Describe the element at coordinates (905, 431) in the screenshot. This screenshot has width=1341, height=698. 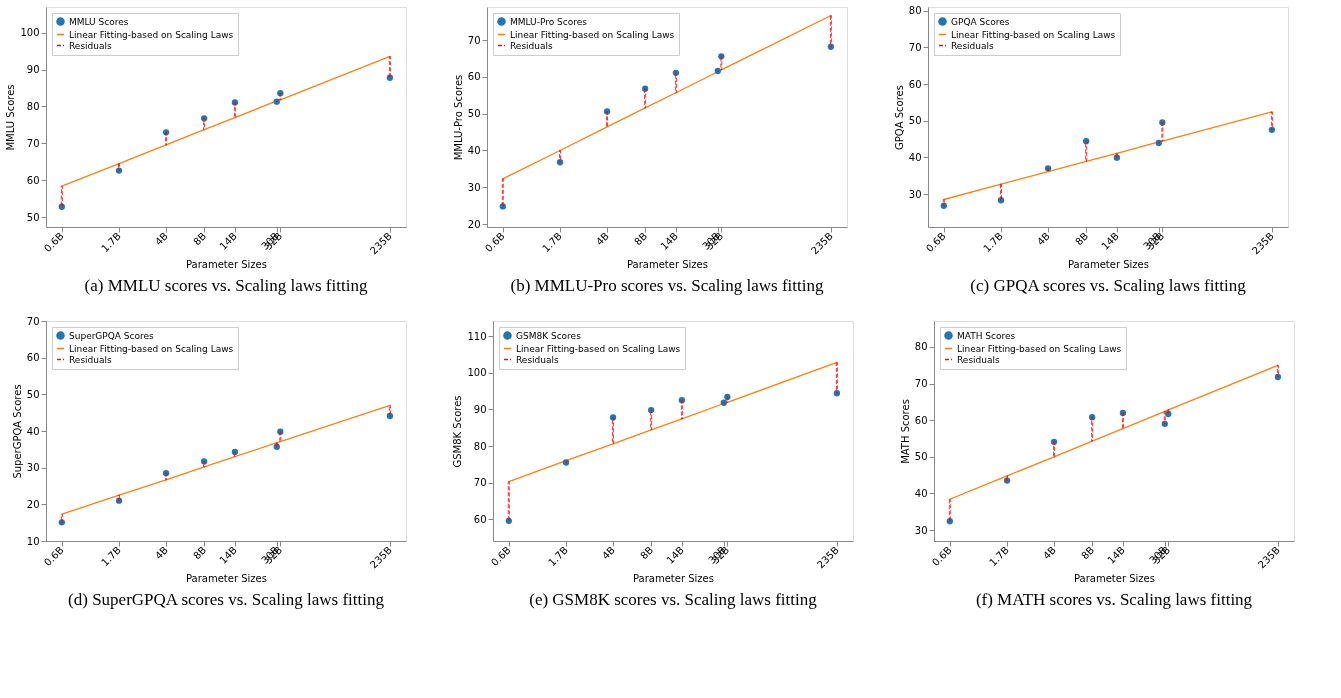
I see `y-axis-title: MATH Scores` at that location.